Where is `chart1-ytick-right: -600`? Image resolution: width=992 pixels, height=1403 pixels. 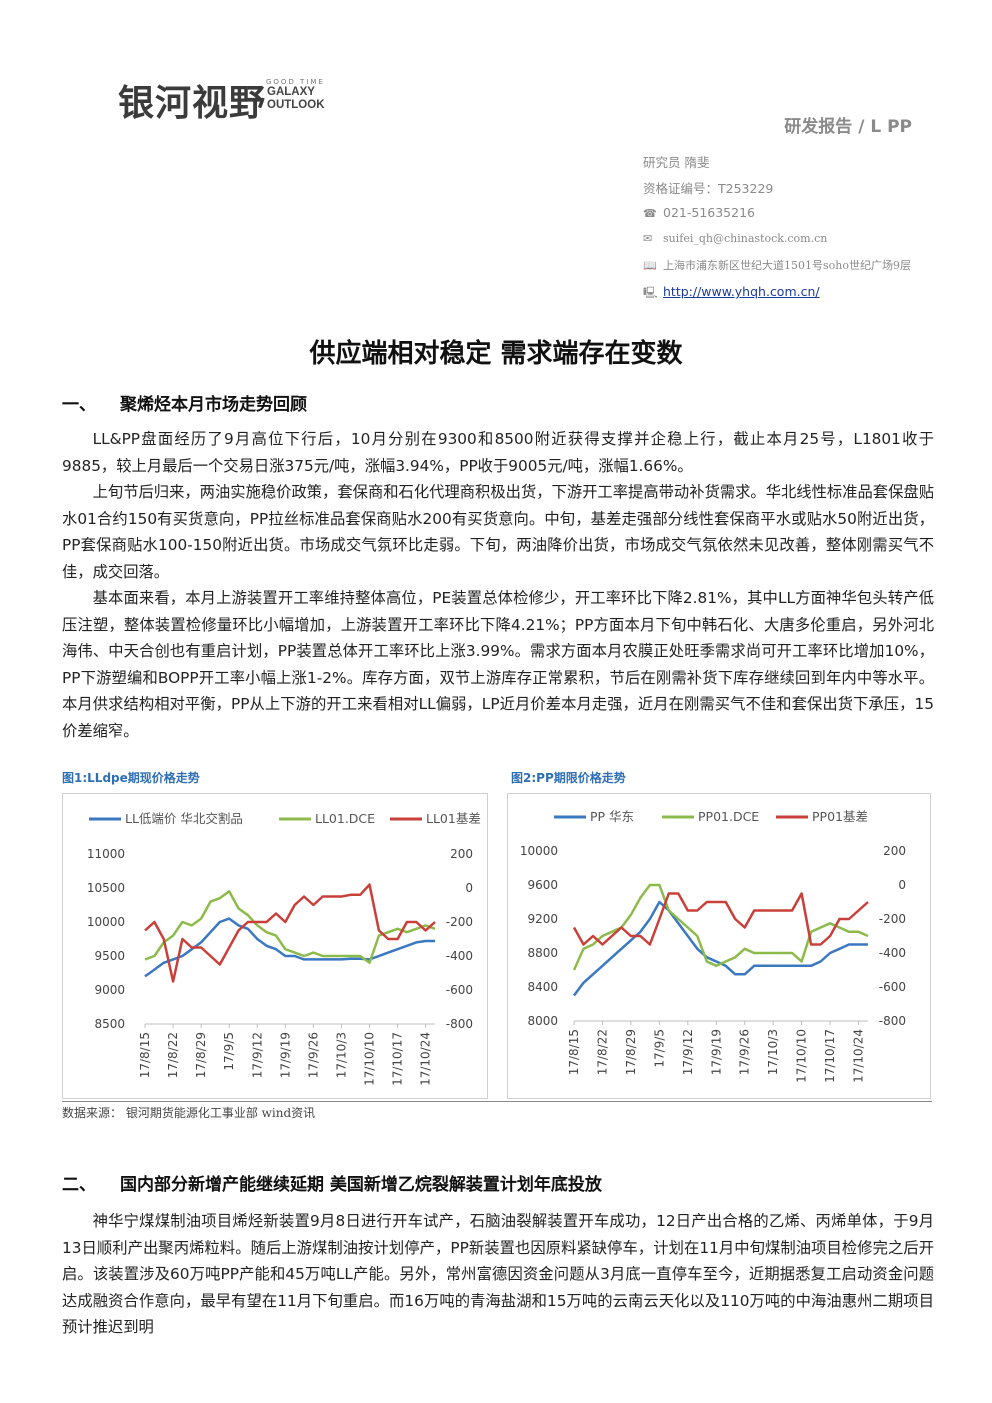 chart1-ytick-right: -600 is located at coordinates (459, 990).